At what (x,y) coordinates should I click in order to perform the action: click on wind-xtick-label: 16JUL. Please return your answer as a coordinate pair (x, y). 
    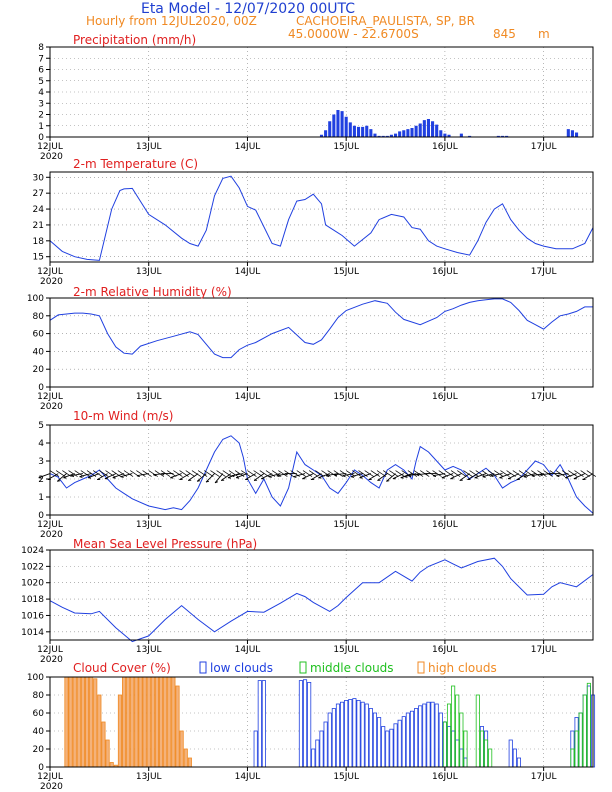
    Looking at the image, I should click on (445, 525).